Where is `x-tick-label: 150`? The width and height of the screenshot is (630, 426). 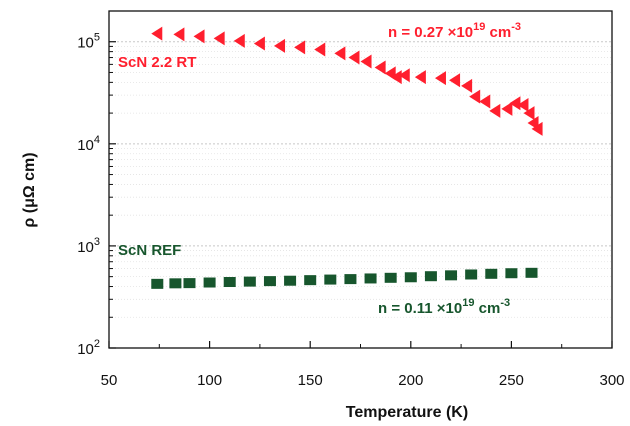 x-tick-label: 150 is located at coordinates (310, 380).